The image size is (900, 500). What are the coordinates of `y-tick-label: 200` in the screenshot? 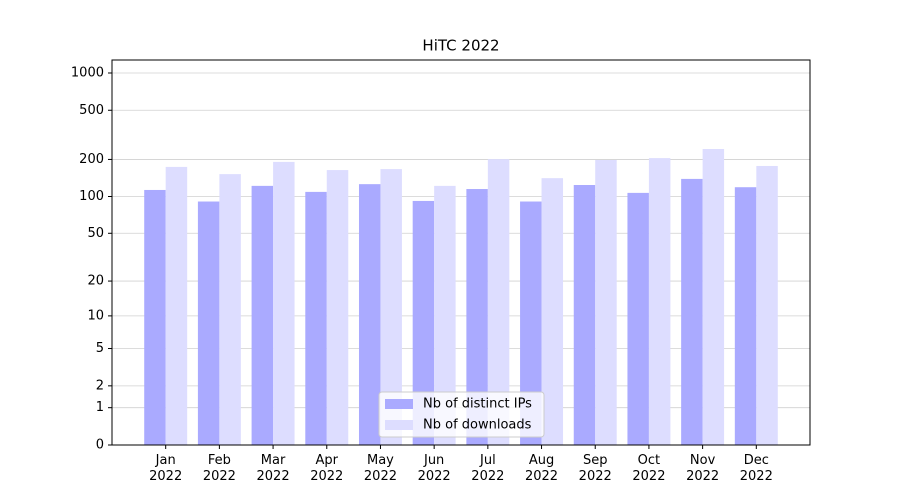 It's located at (91, 159).